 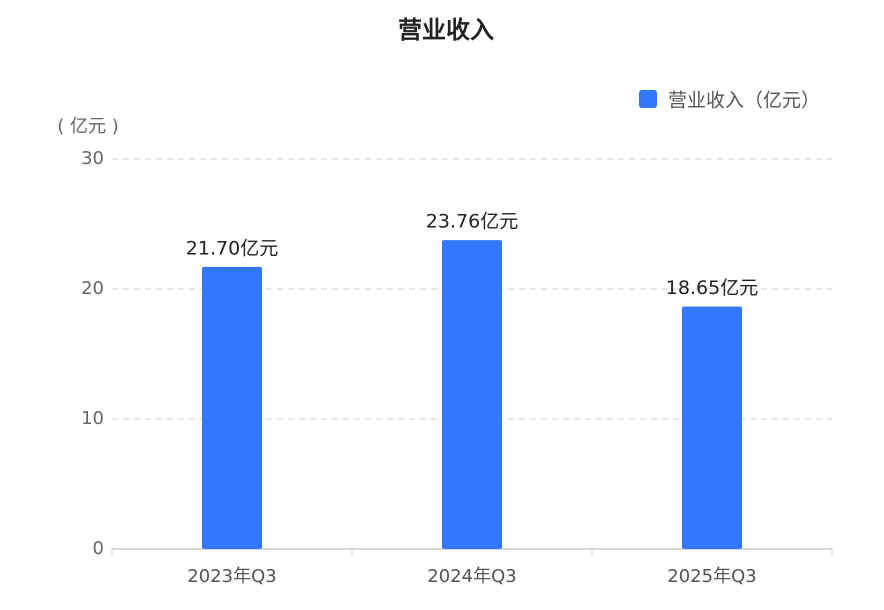 What do you see at coordinates (471, 576) in the screenshot?
I see `x-tick-label: 2024年Q3` at bounding box center [471, 576].